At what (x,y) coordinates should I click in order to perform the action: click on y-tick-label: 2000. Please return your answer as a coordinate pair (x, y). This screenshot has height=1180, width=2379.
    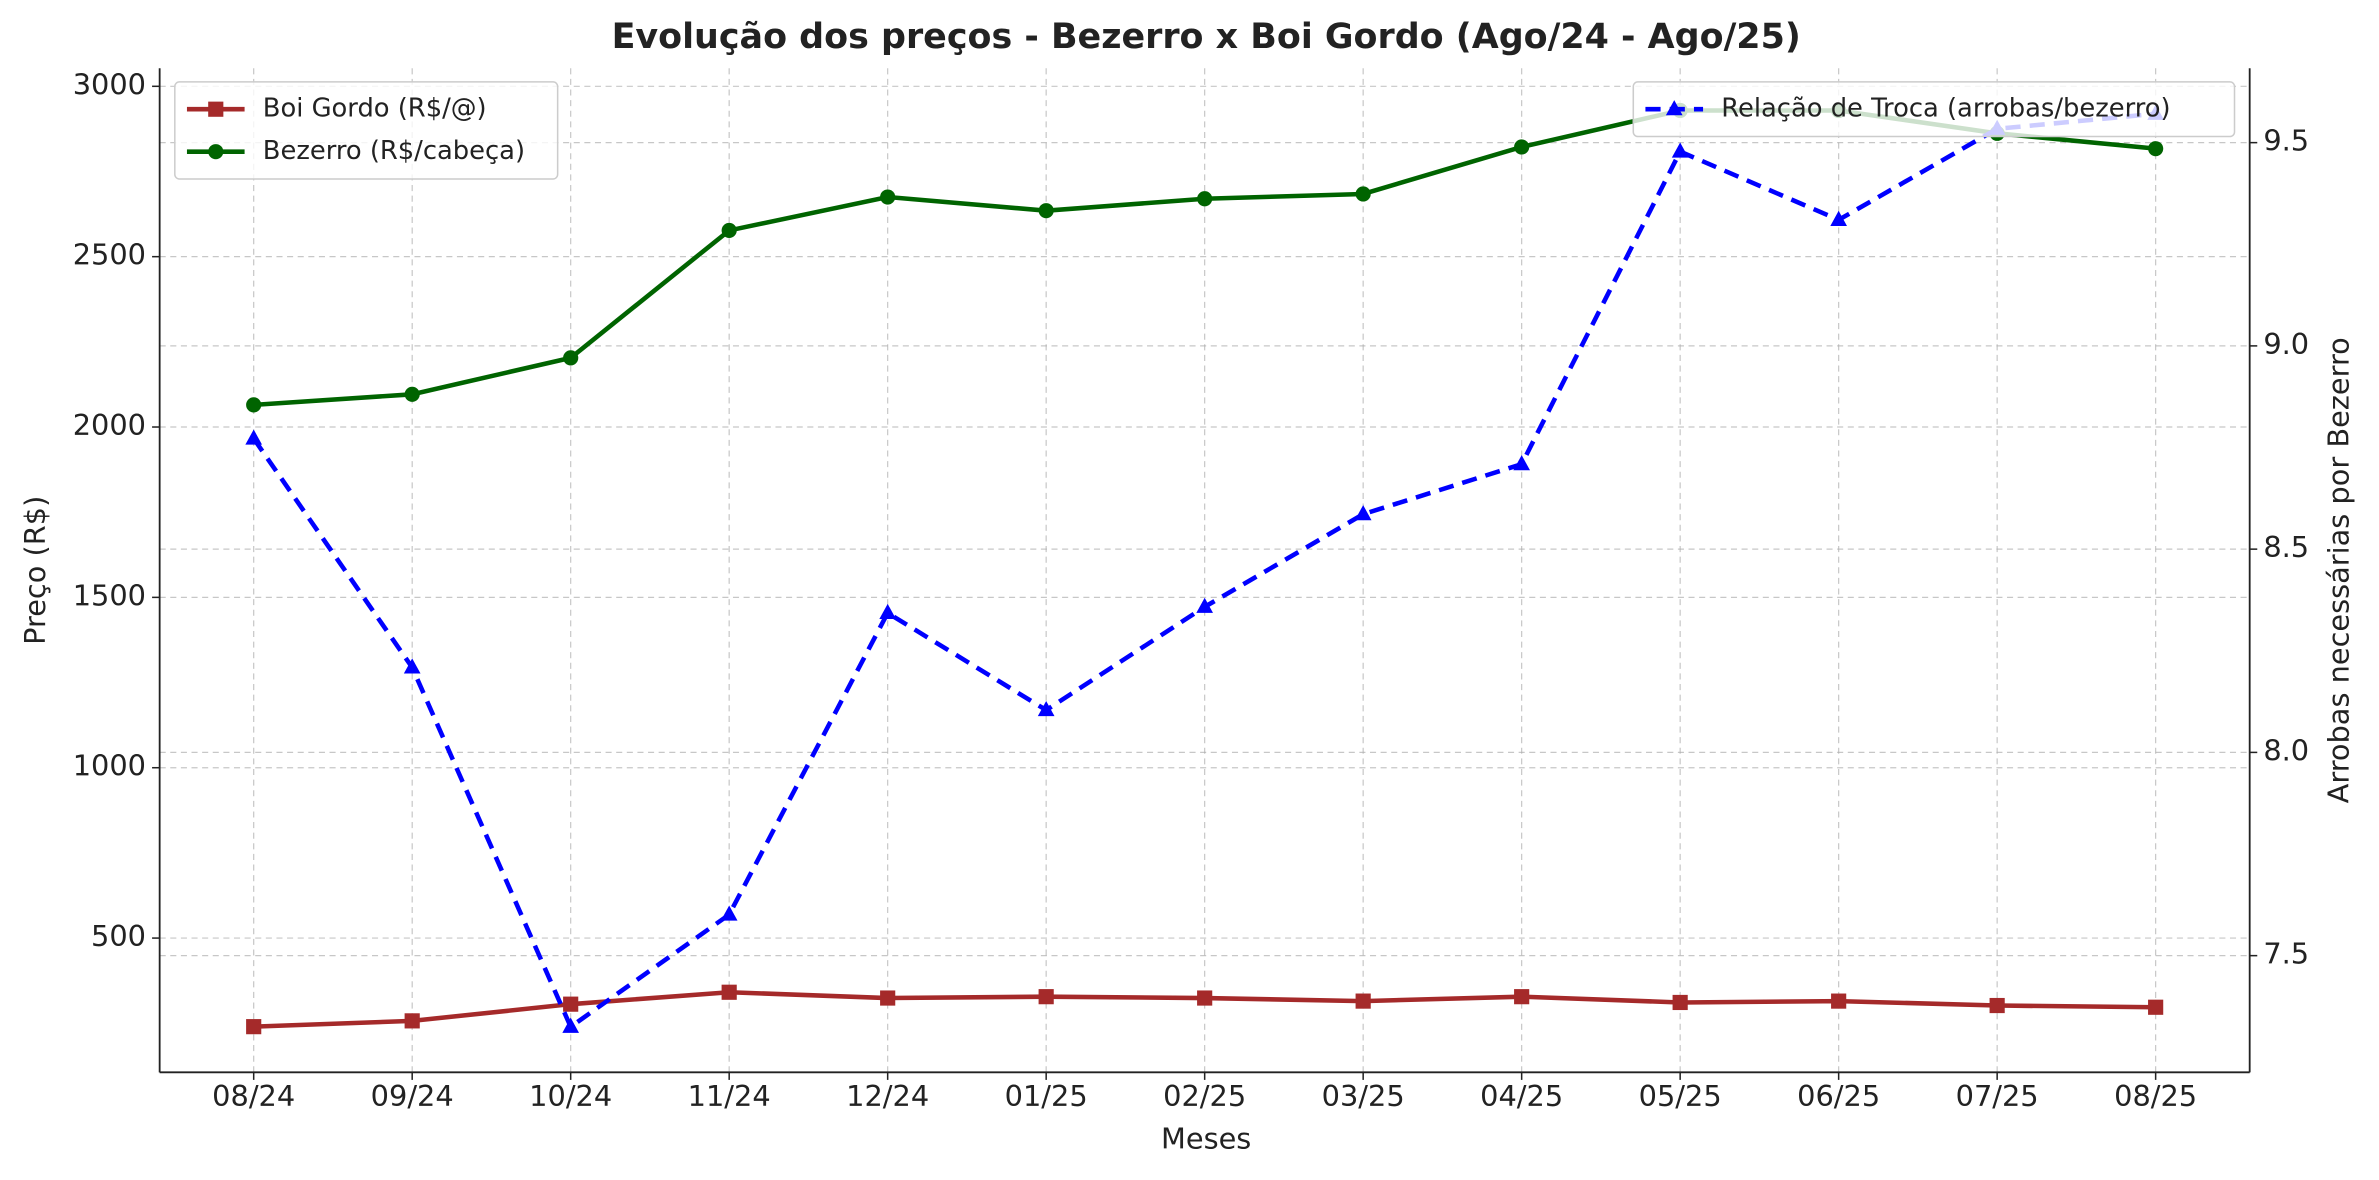
    Looking at the image, I should click on (109, 425).